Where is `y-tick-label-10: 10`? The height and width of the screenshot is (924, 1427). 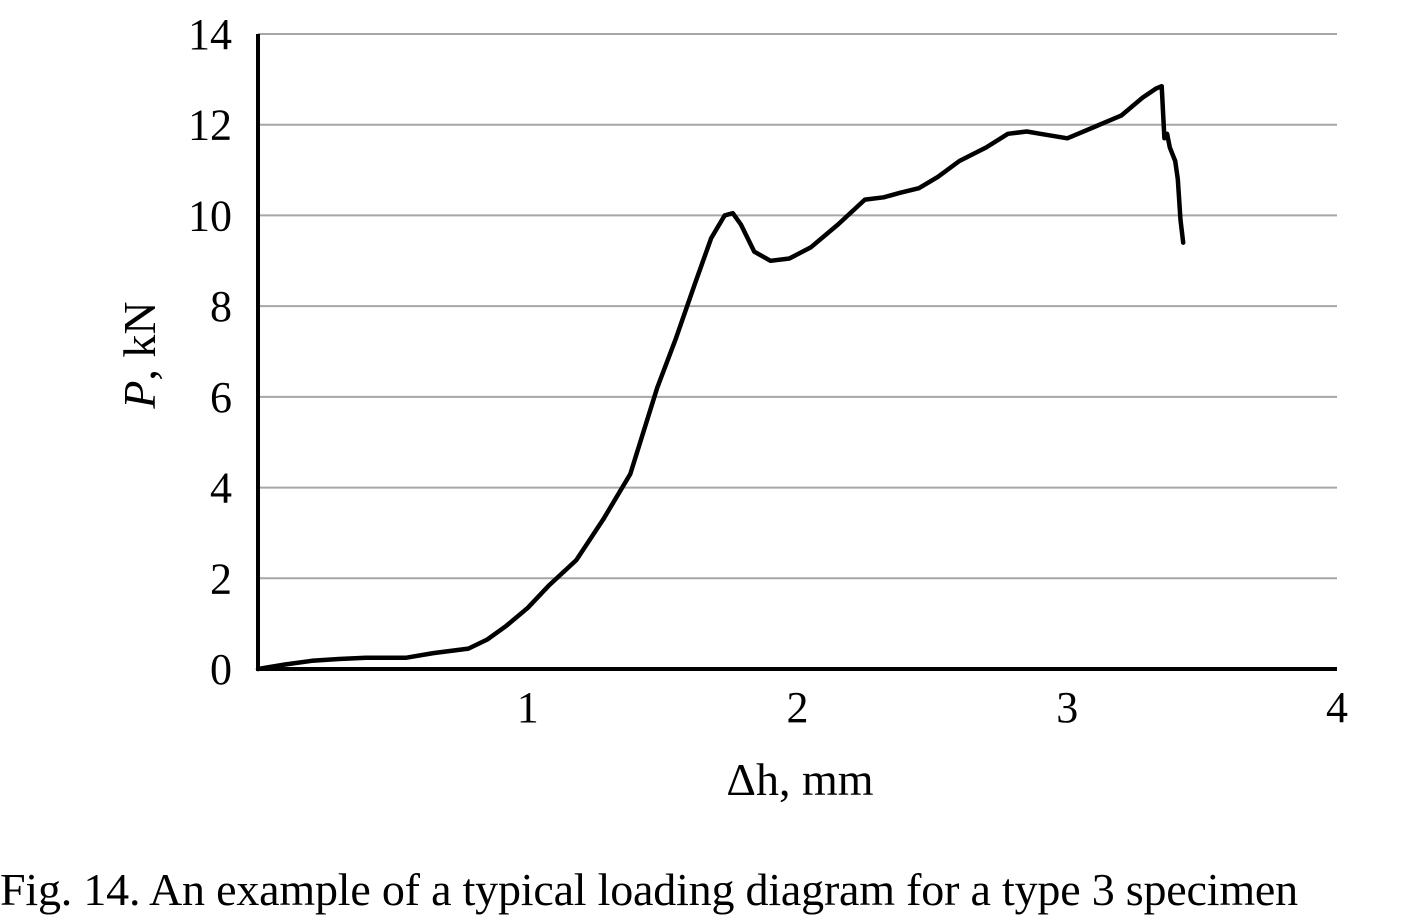
y-tick-label-10: 10 is located at coordinates (210, 215).